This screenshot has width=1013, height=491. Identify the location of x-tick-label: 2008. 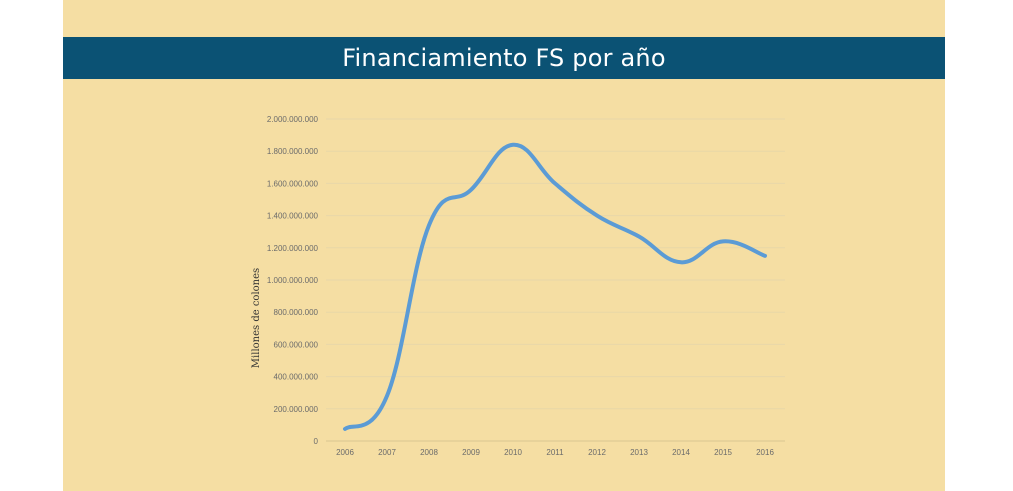
(429, 452).